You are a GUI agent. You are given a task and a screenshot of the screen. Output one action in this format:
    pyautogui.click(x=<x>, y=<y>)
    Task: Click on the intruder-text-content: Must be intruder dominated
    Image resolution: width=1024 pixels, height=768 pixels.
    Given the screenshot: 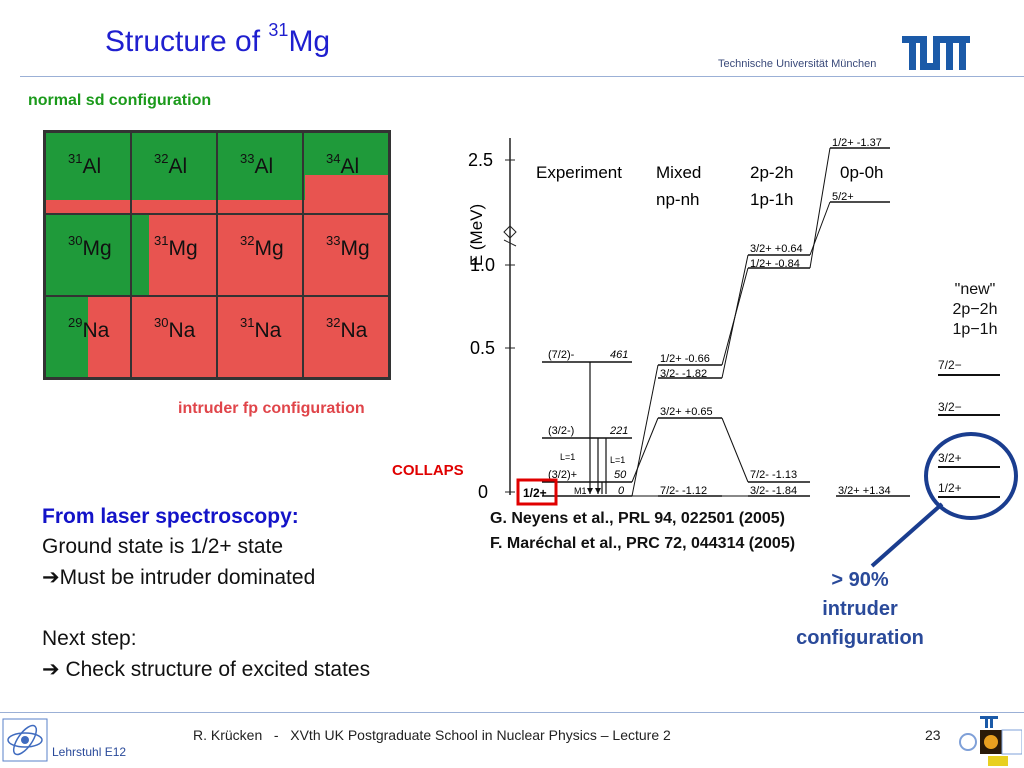 What is the action you would take?
    pyautogui.click(x=187, y=577)
    